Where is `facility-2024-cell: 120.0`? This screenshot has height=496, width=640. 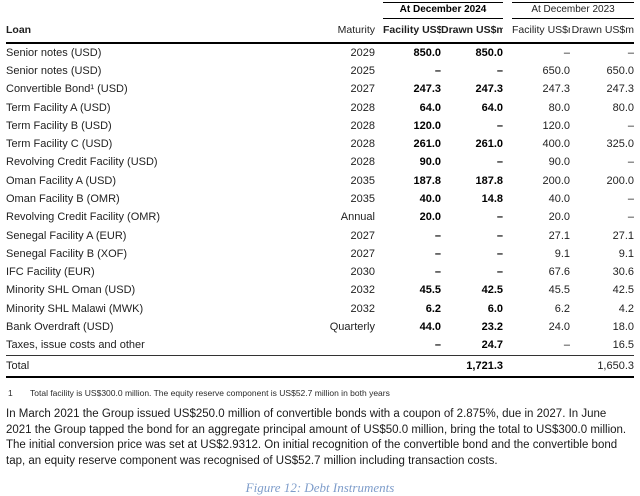 facility-2024-cell: 120.0 is located at coordinates (427, 125).